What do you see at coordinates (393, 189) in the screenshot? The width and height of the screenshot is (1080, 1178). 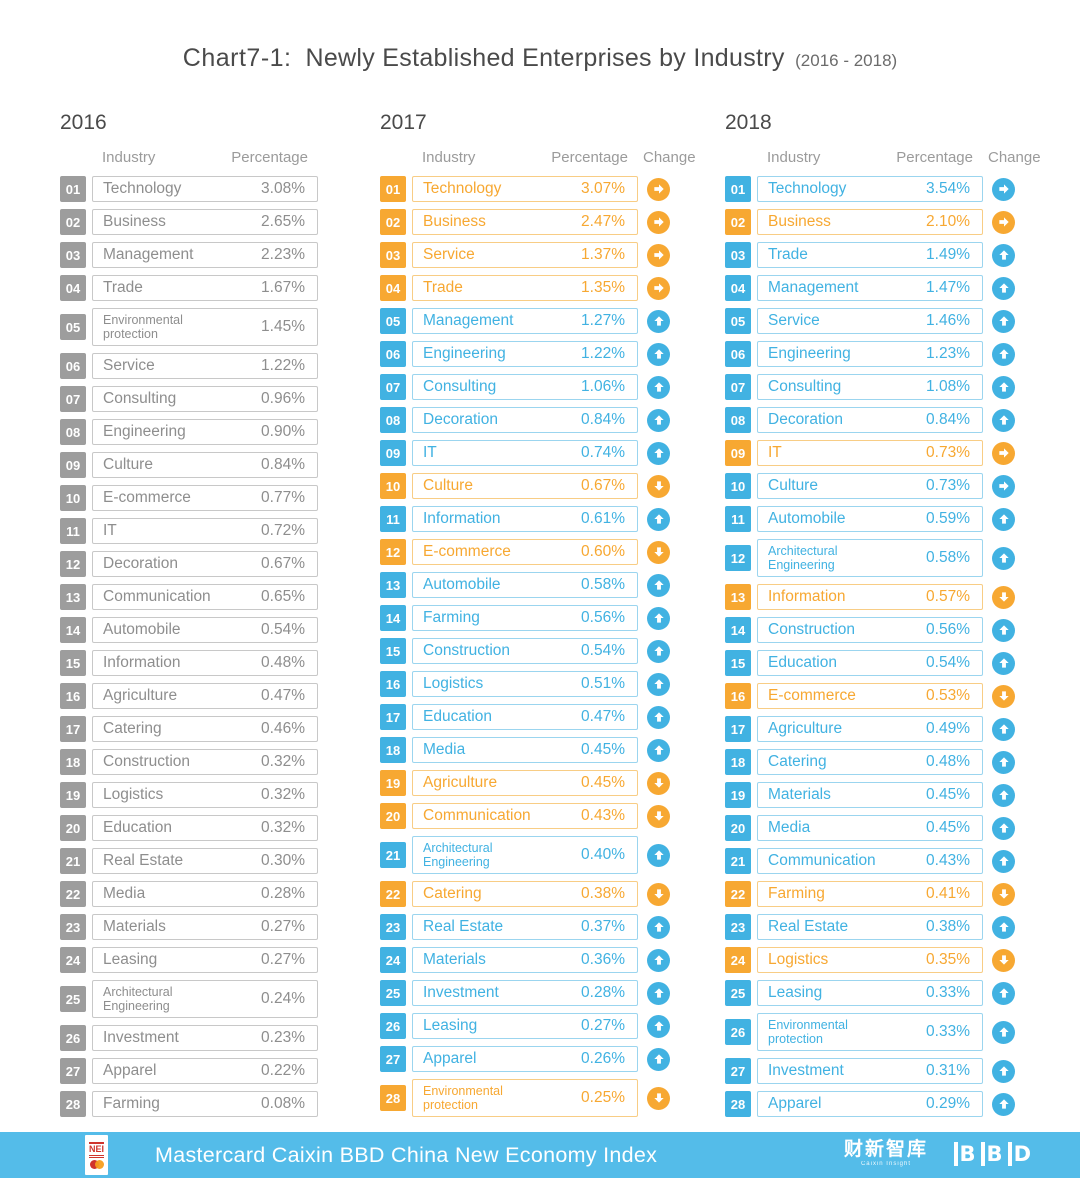 I see `rank-badge: 01` at bounding box center [393, 189].